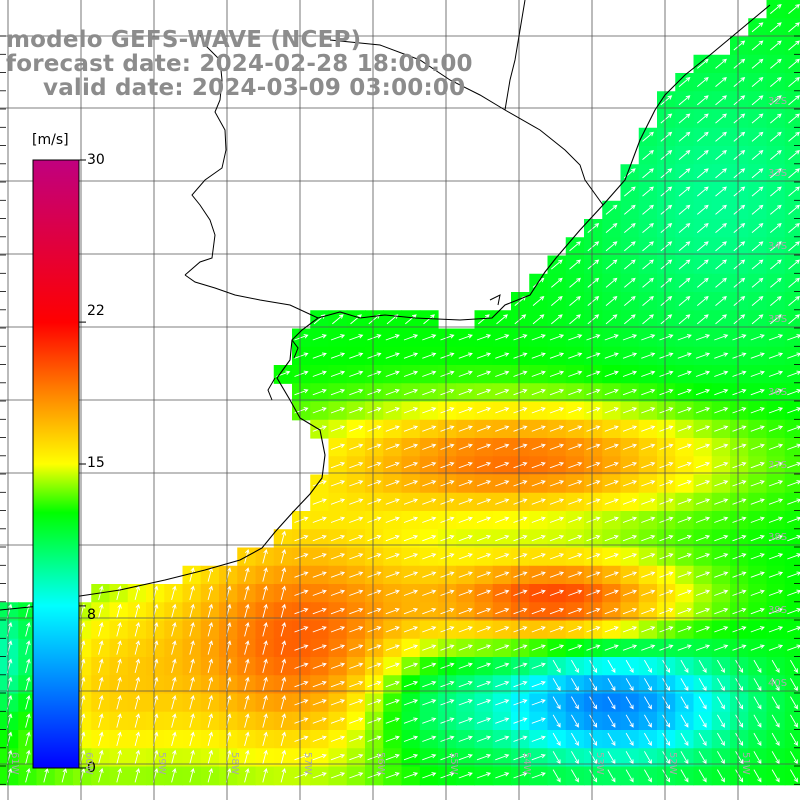 This screenshot has height=800, width=800. Describe the element at coordinates (56, 464) in the screenshot. I see `colorbar-gradient` at that location.